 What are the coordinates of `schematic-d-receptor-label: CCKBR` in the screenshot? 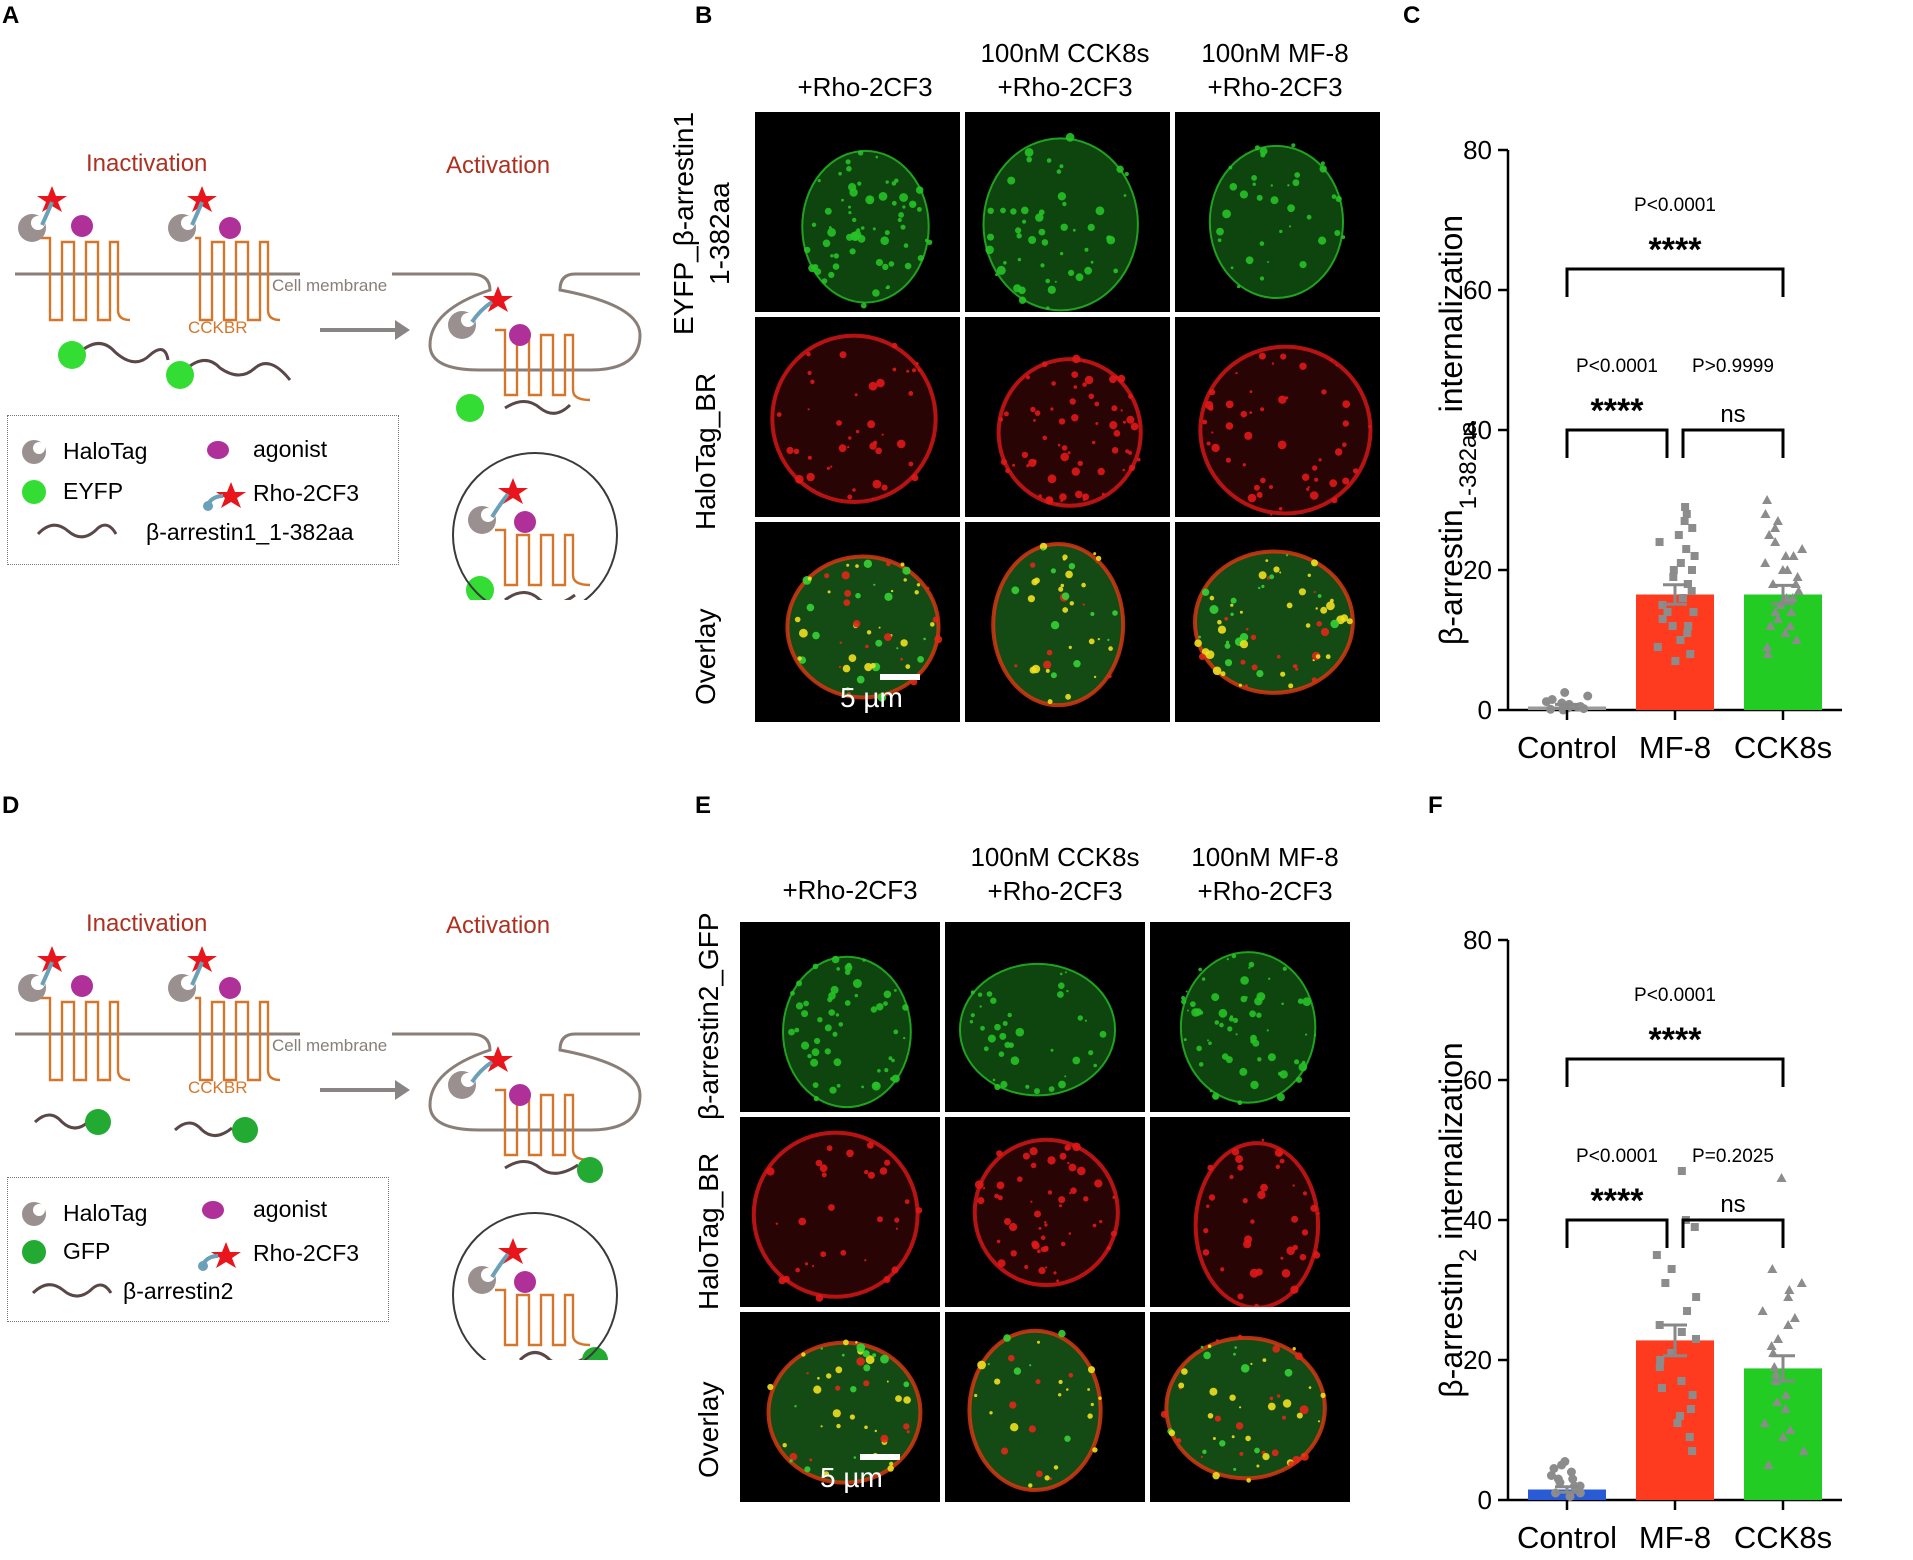 It's located at (218, 1087).